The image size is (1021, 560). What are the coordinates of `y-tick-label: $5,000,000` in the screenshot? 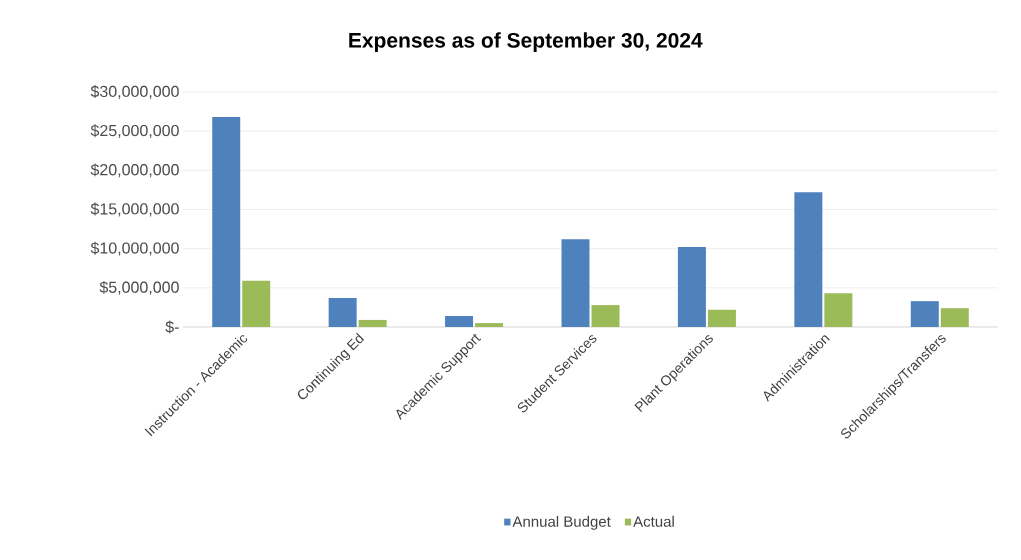 It's located at (139, 287).